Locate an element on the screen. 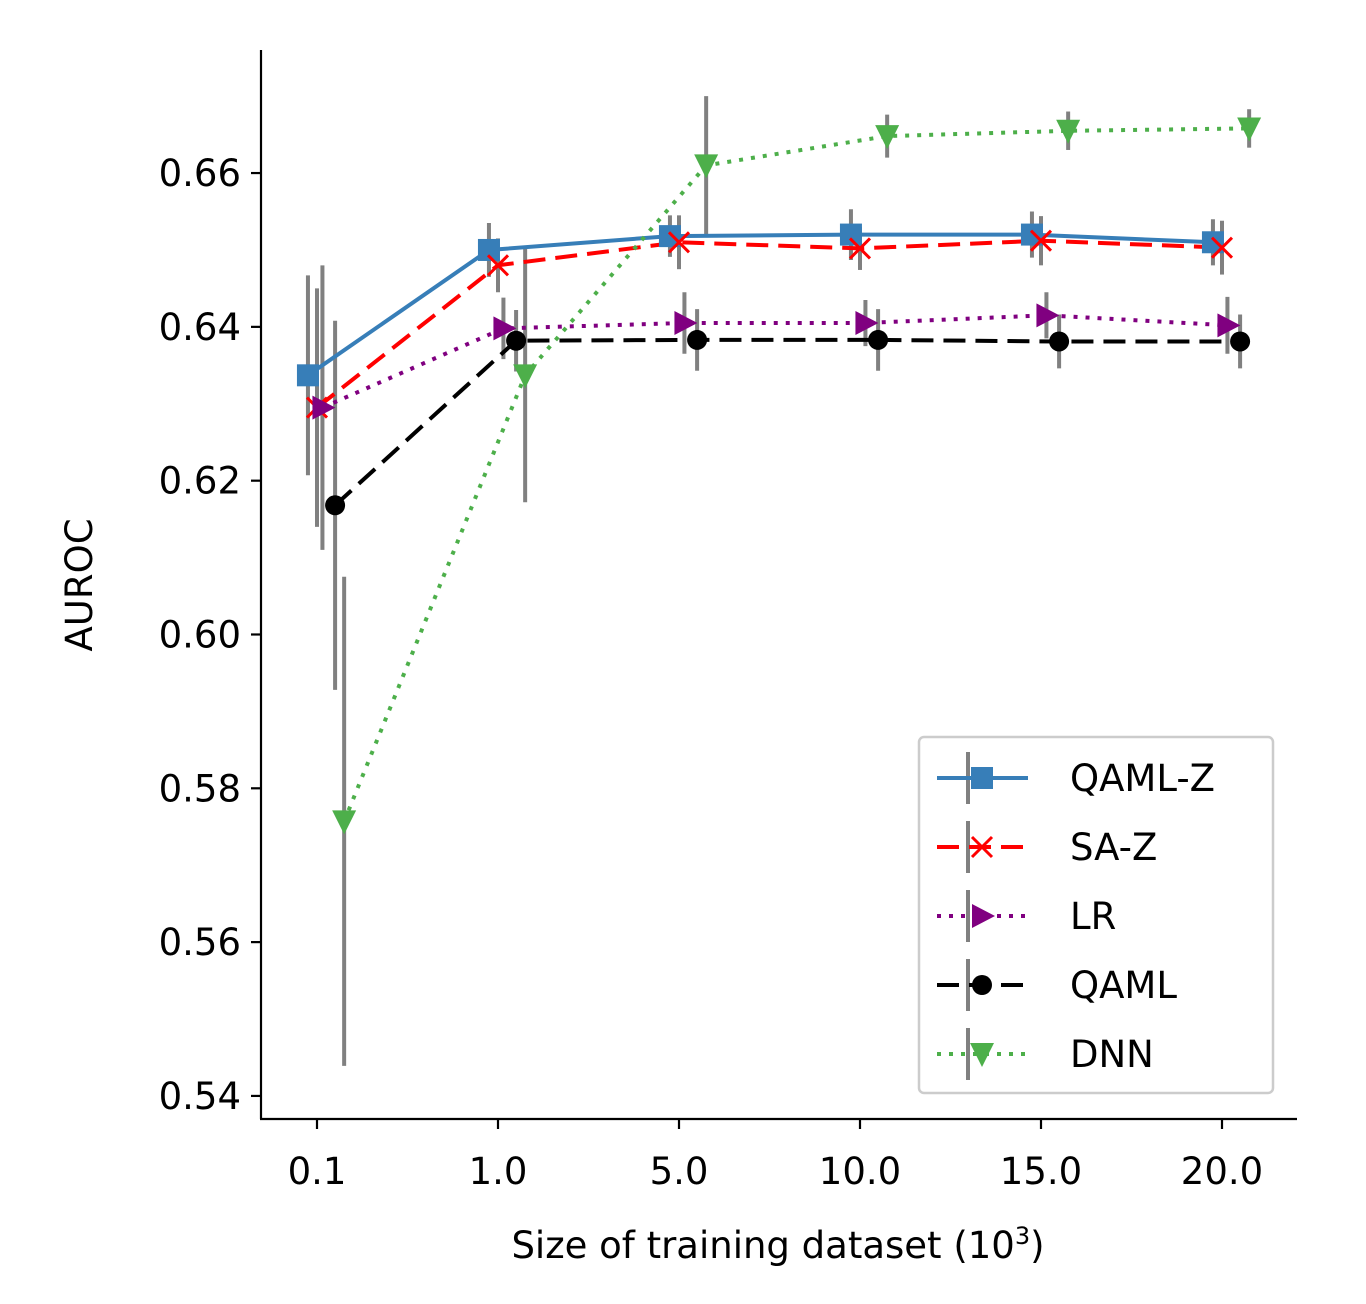 This screenshot has height=1304, width=1366. x-tick-label: 0.1 is located at coordinates (317, 1171).